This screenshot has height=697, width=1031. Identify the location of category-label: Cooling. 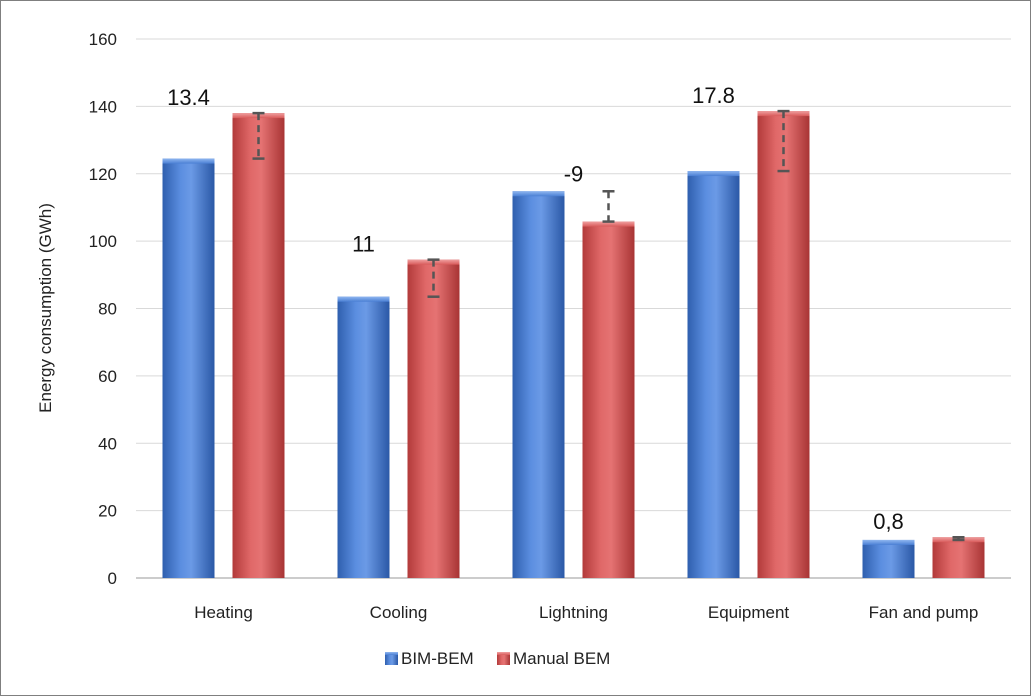
(399, 612).